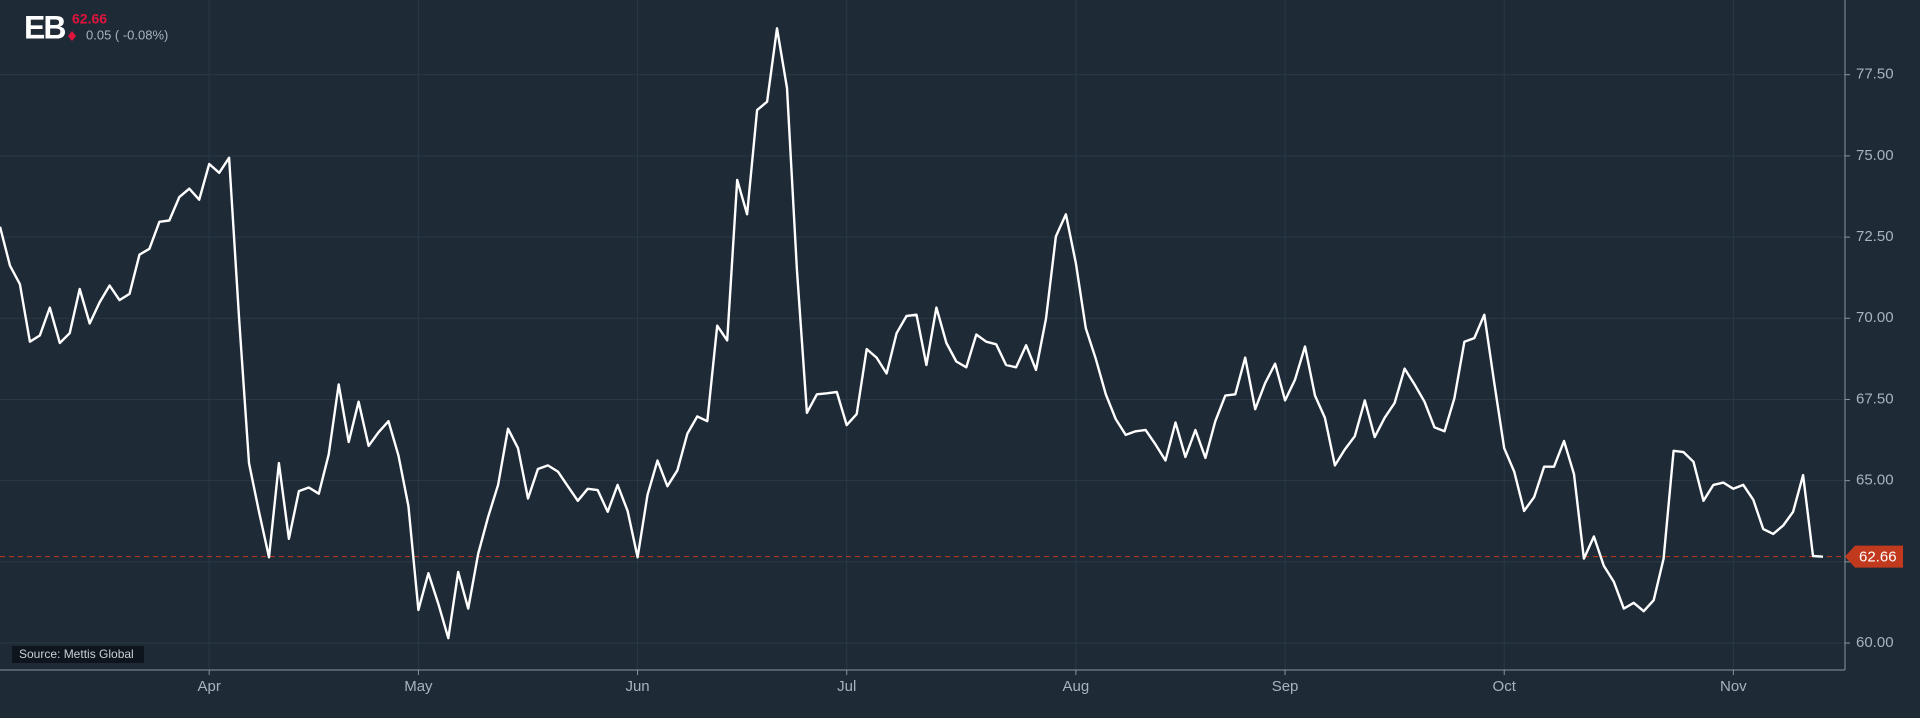 The image size is (1920, 718). I want to click on source-box, so click(78, 654).